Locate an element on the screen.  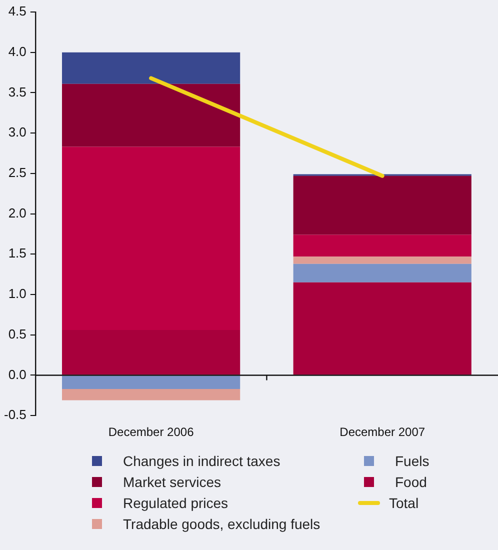
y-tick-label: 4.0 is located at coordinates (17, 51).